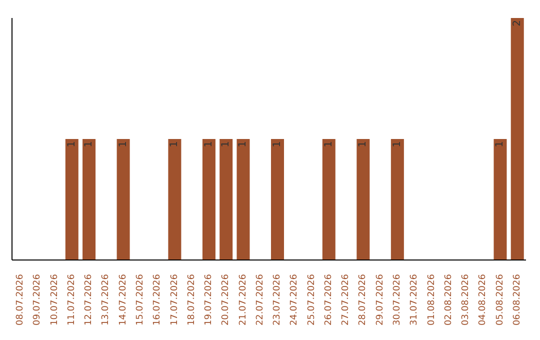  I want to click on x-tick-label: 04.08.2026, so click(483, 300).